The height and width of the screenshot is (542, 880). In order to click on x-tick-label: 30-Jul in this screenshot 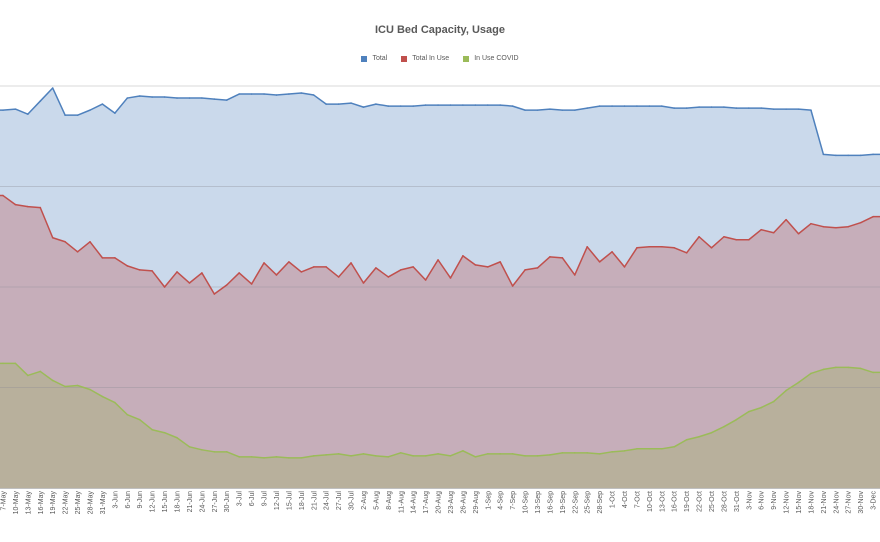, I will do `click(352, 501)`.